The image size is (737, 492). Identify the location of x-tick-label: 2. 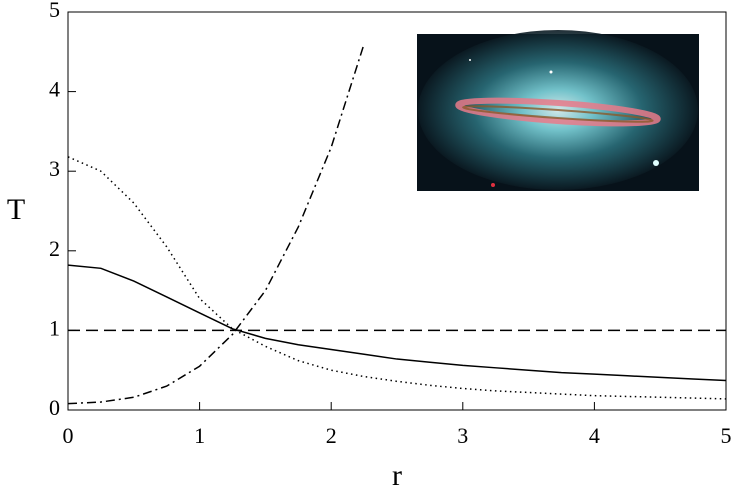
(331, 435).